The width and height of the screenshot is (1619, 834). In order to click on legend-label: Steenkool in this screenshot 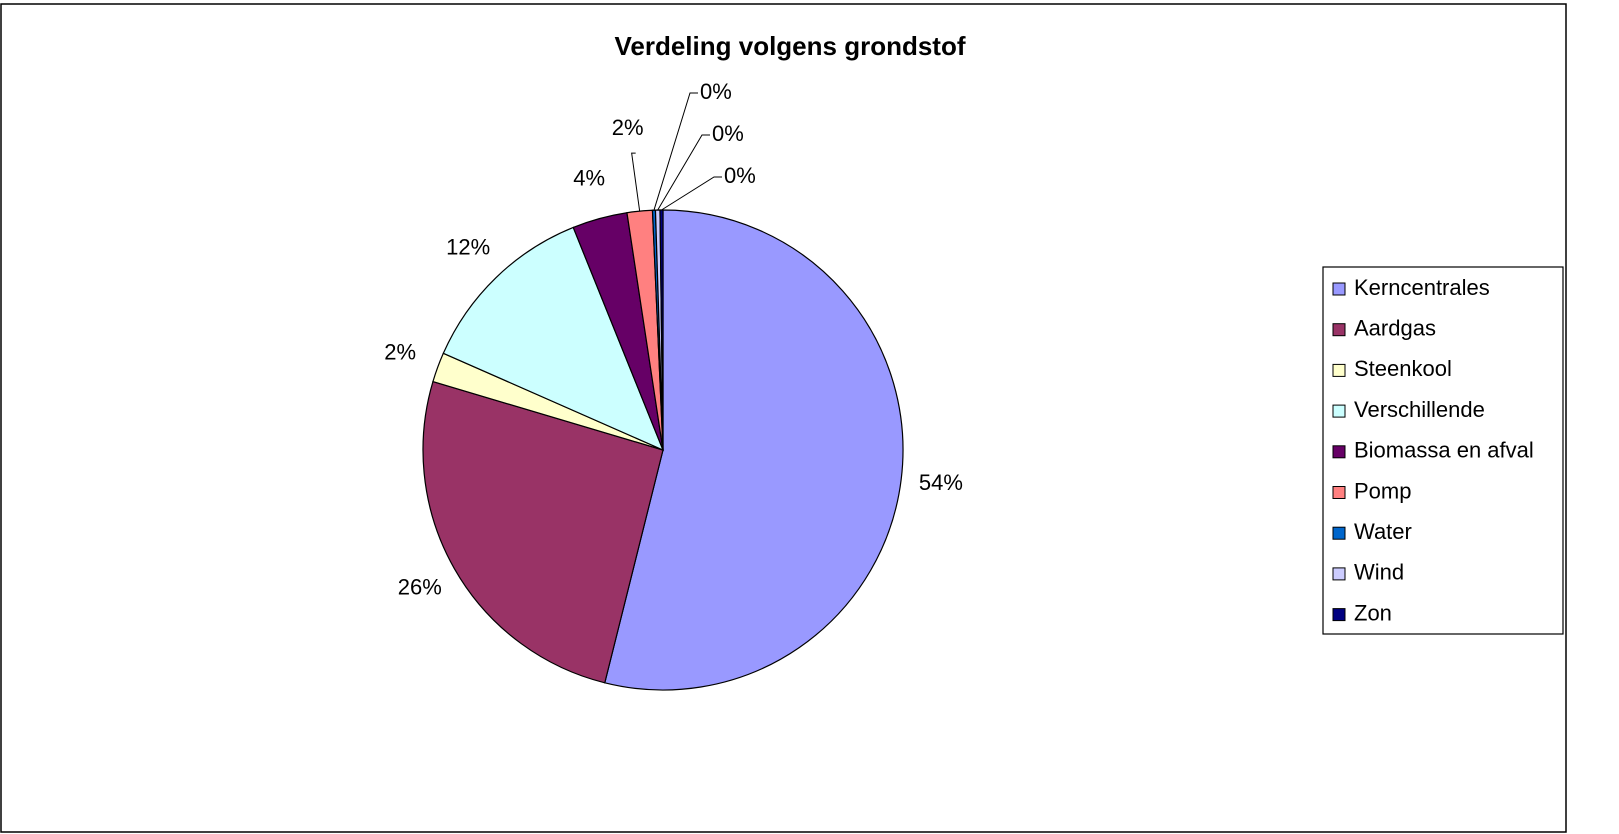, I will do `click(1403, 368)`.